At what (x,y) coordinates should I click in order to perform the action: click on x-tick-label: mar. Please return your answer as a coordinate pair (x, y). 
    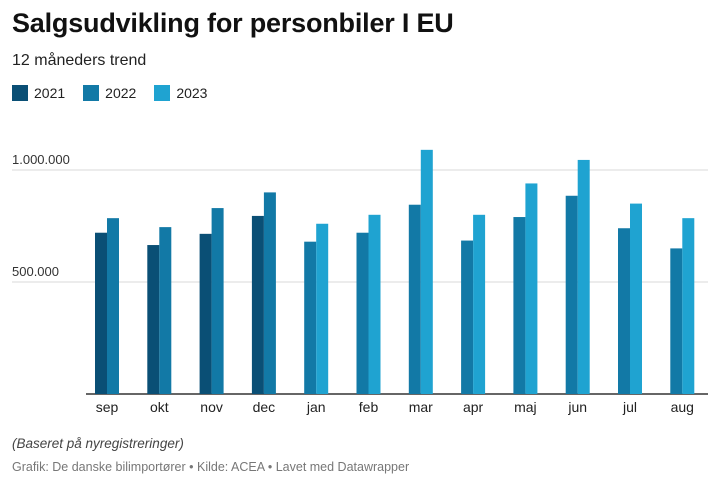
    Looking at the image, I should click on (421, 407).